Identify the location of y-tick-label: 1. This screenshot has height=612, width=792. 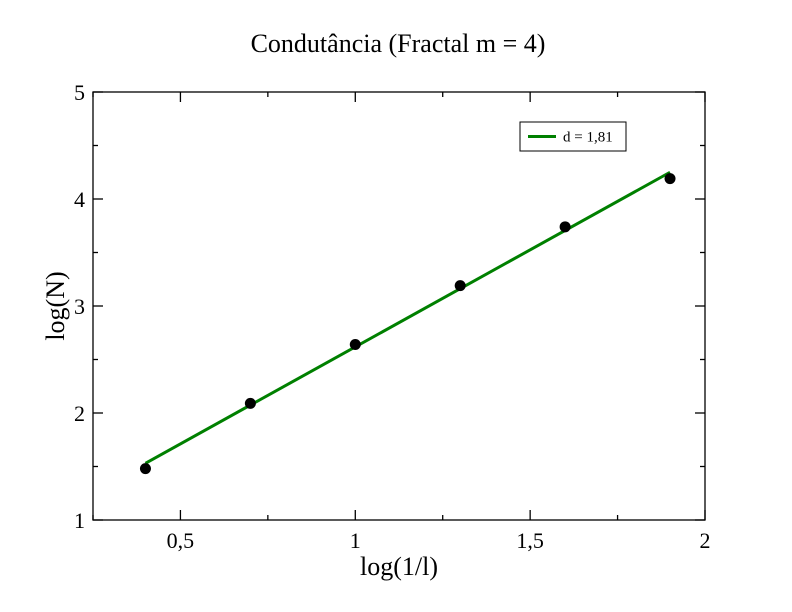
(79, 520).